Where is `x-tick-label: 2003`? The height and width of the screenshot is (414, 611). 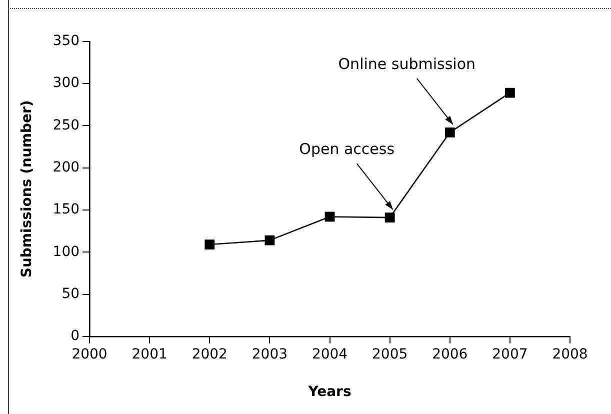
x-tick-label: 2003 is located at coordinates (270, 354).